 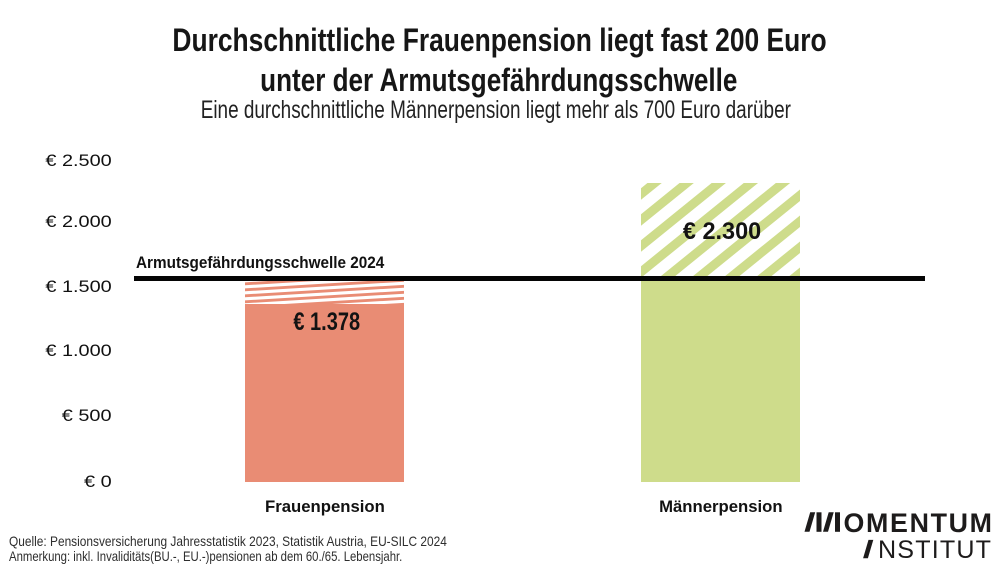 I want to click on svg-text: NSTITUT, so click(x=934, y=550).